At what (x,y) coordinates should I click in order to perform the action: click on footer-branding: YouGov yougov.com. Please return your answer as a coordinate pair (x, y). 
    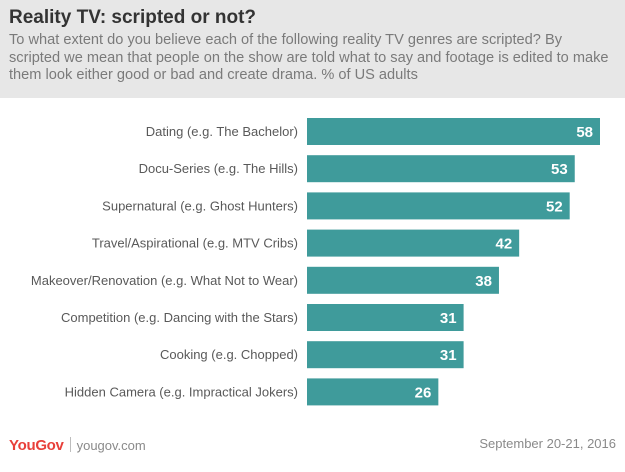
    Looking at the image, I should click on (77, 444).